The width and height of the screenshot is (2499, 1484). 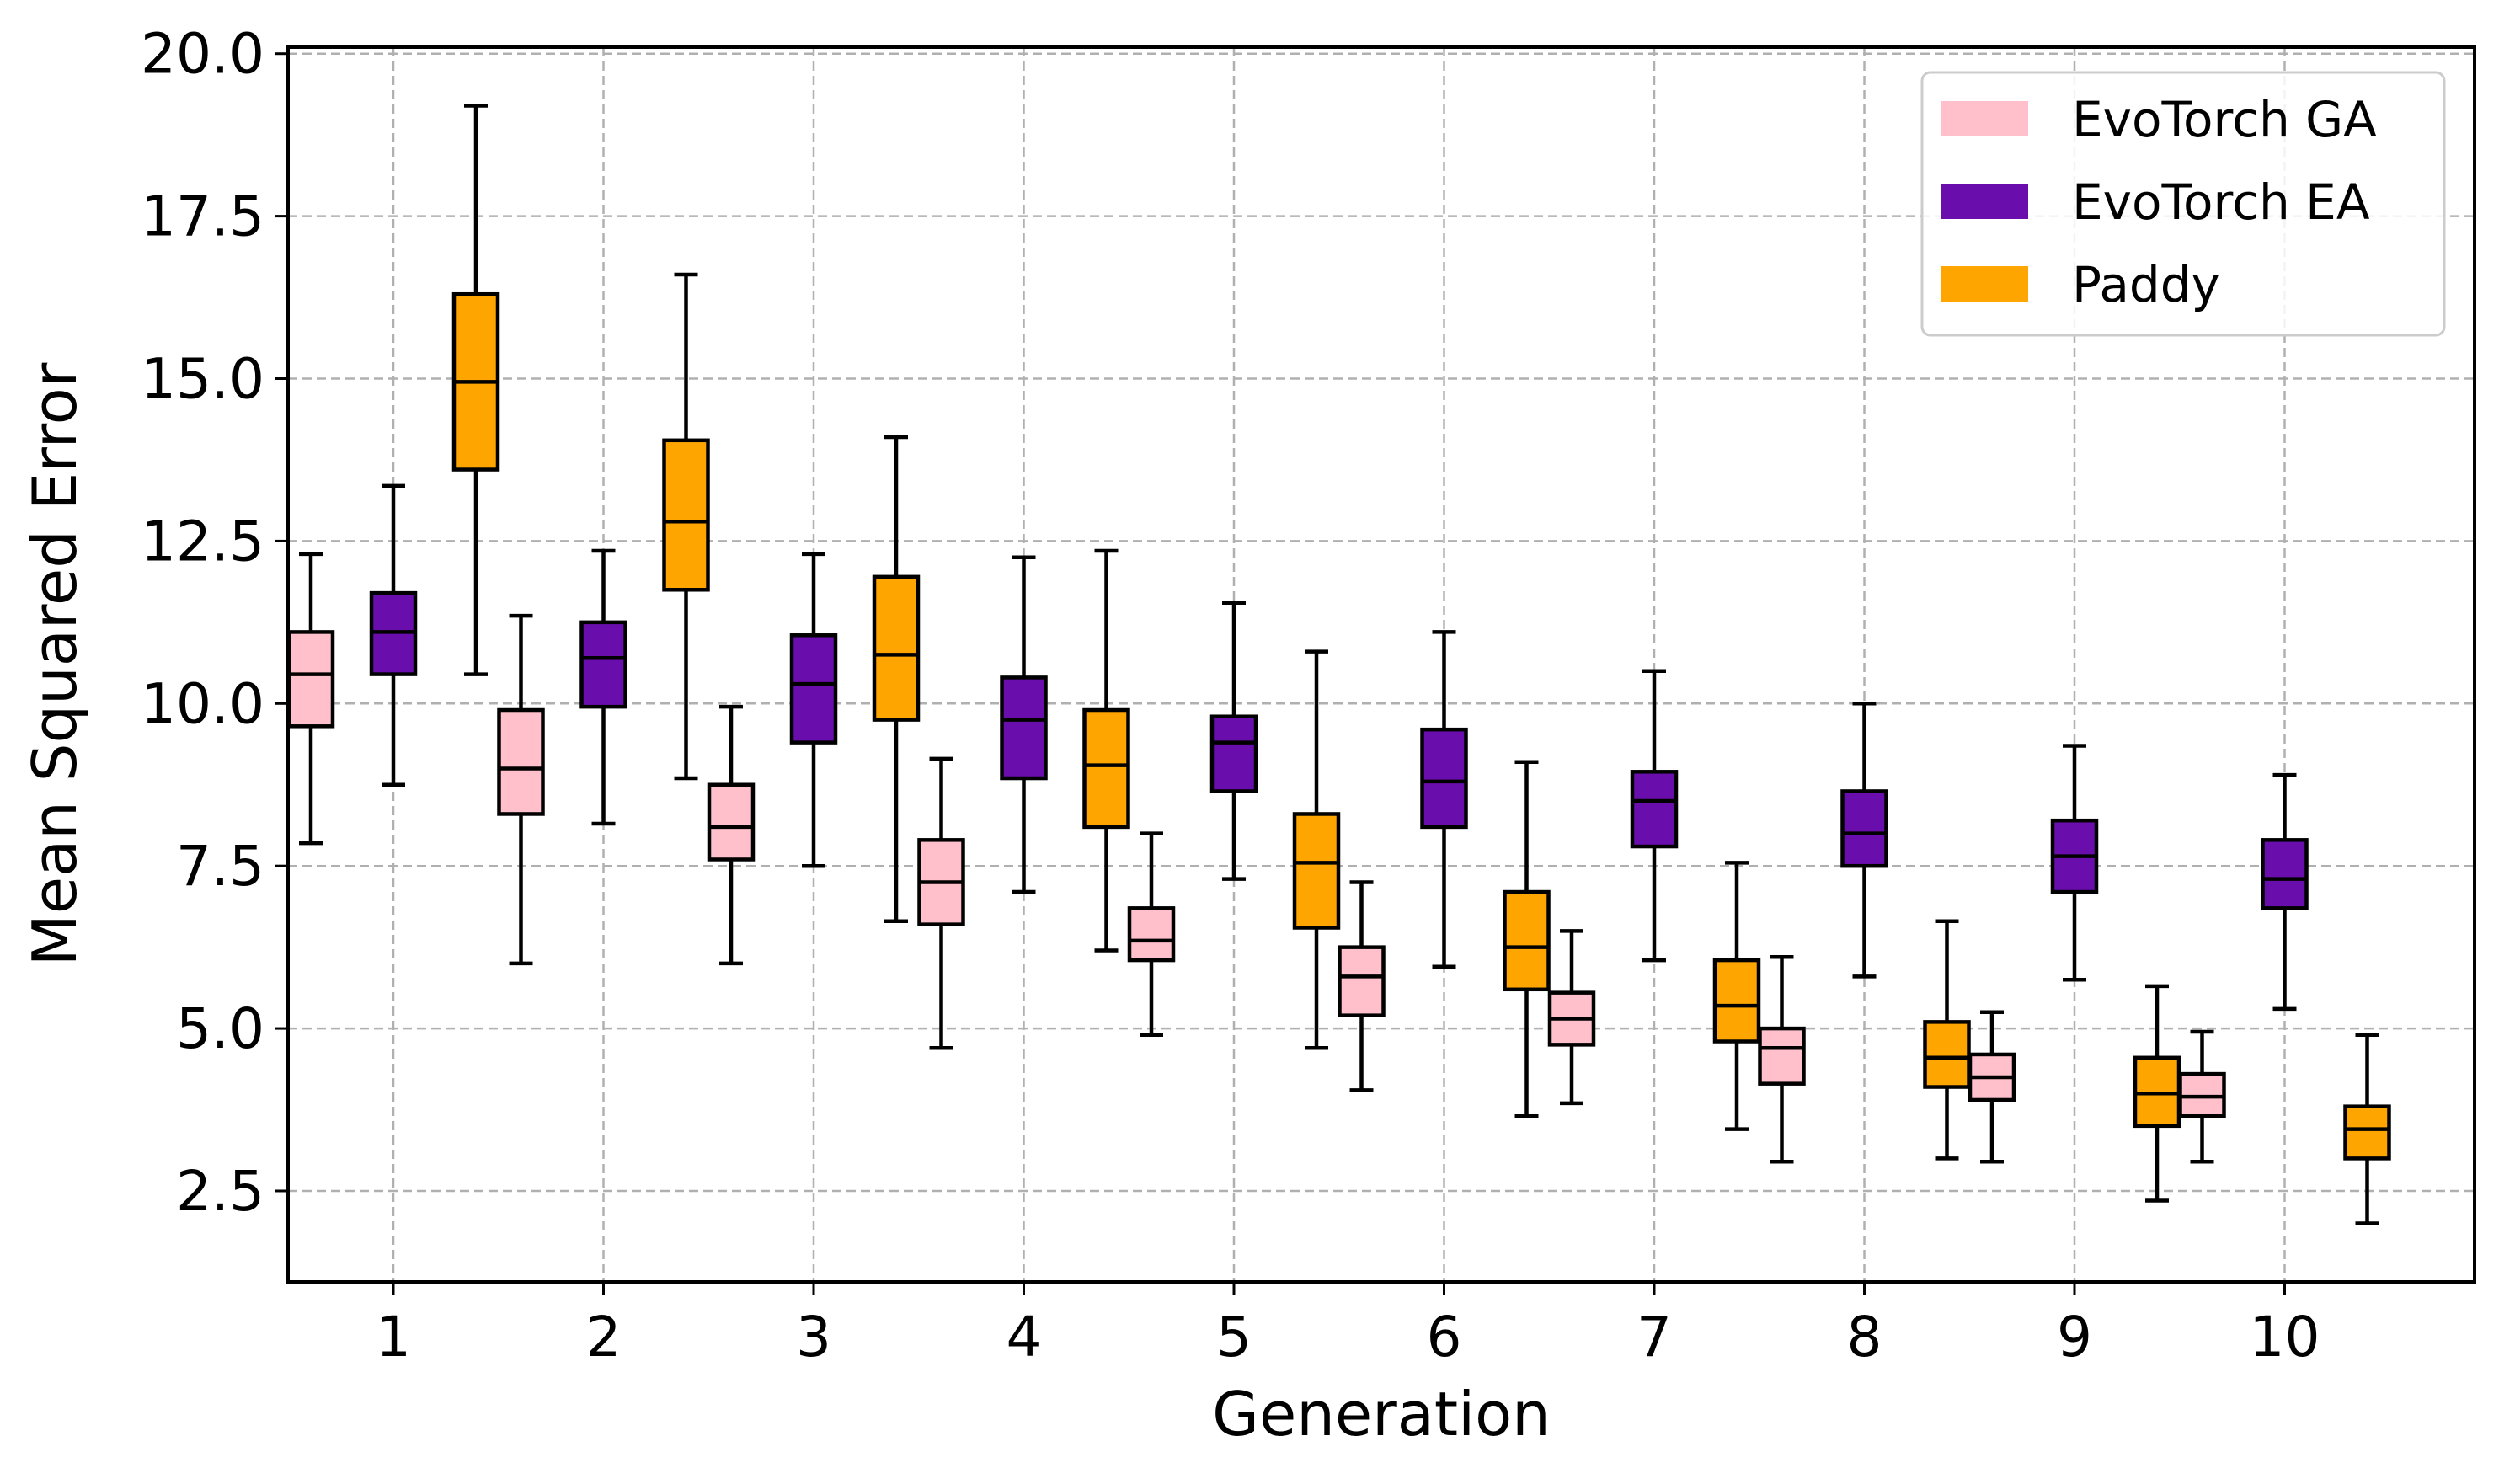 What do you see at coordinates (813, 1337) in the screenshot?
I see `x-tick-label: 3` at bounding box center [813, 1337].